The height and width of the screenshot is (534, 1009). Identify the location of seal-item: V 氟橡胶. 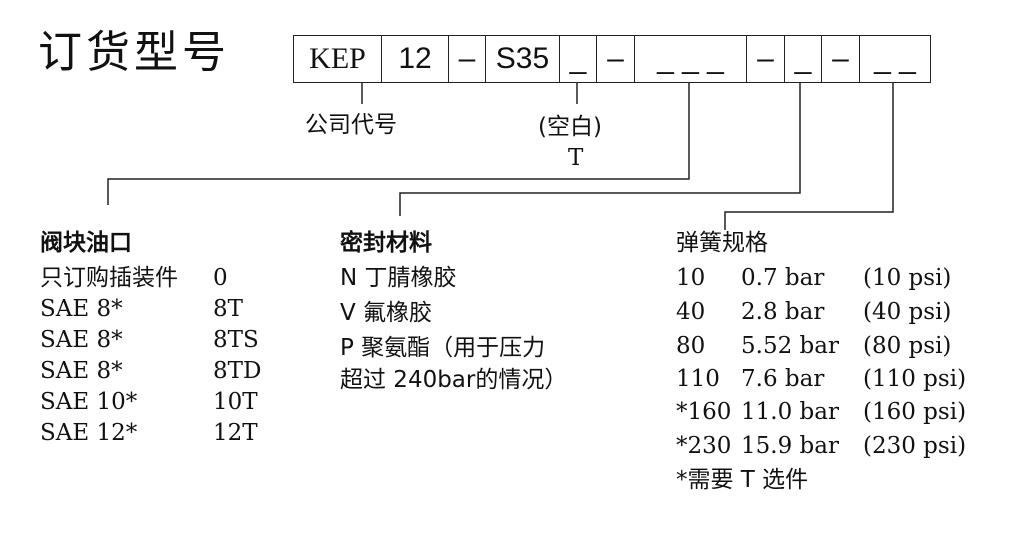
(386, 313).